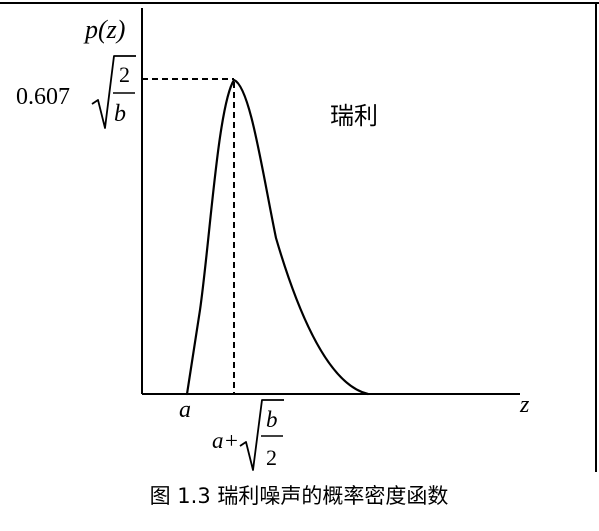 This screenshot has height=531, width=599. I want to click on curve-label: 瑞利, so click(354, 116).